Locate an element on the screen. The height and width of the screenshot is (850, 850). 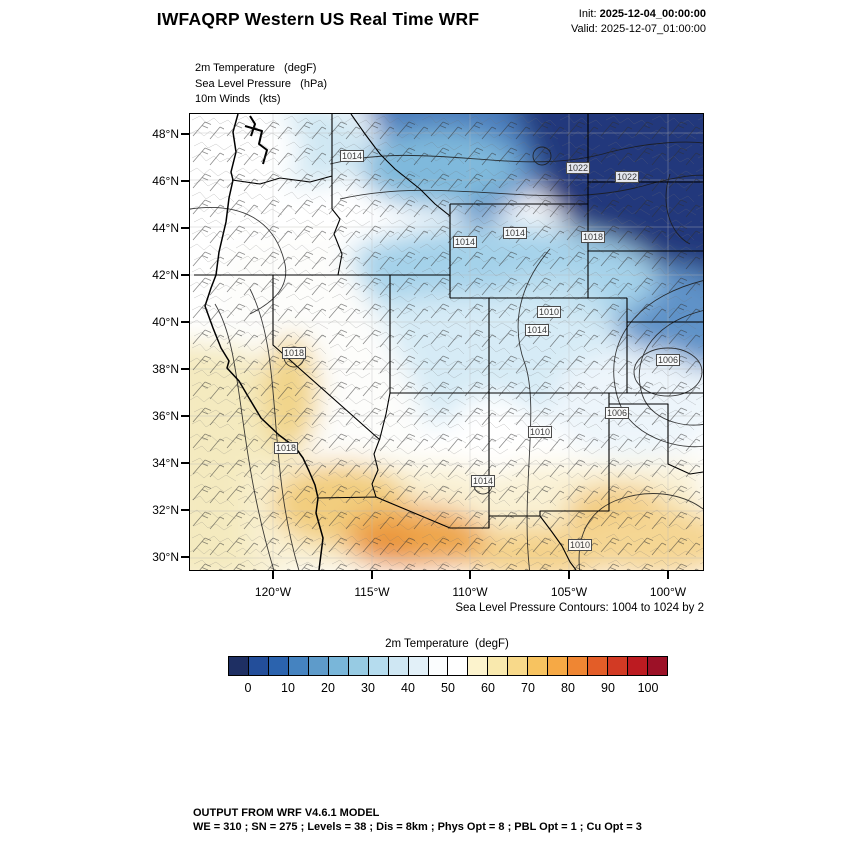
colorbar-title: 2m Temperature (degF) is located at coordinates (447, 644).